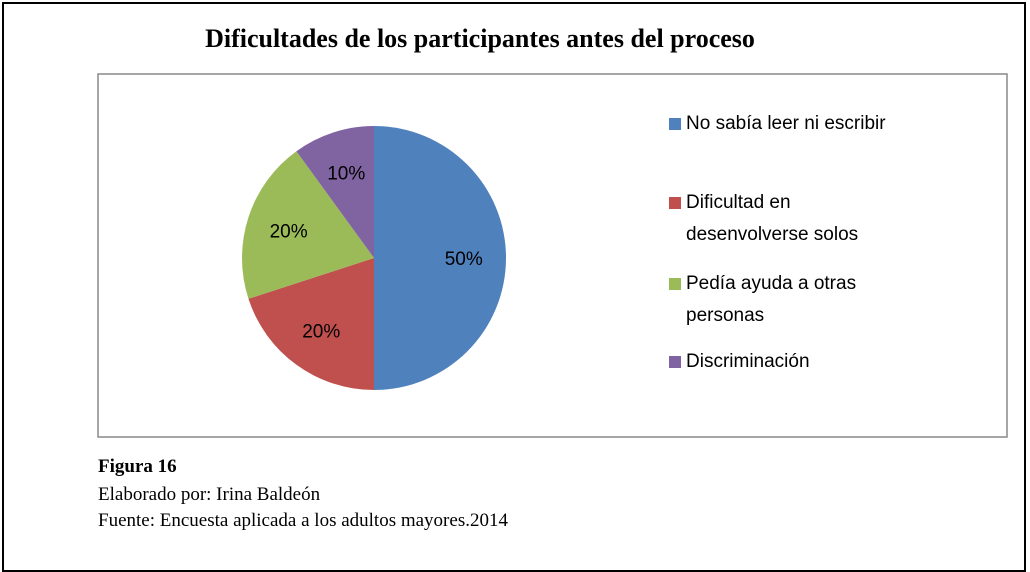  What do you see at coordinates (786, 123) in the screenshot?
I see `legend-entry: No sabía leer ni escribir` at bounding box center [786, 123].